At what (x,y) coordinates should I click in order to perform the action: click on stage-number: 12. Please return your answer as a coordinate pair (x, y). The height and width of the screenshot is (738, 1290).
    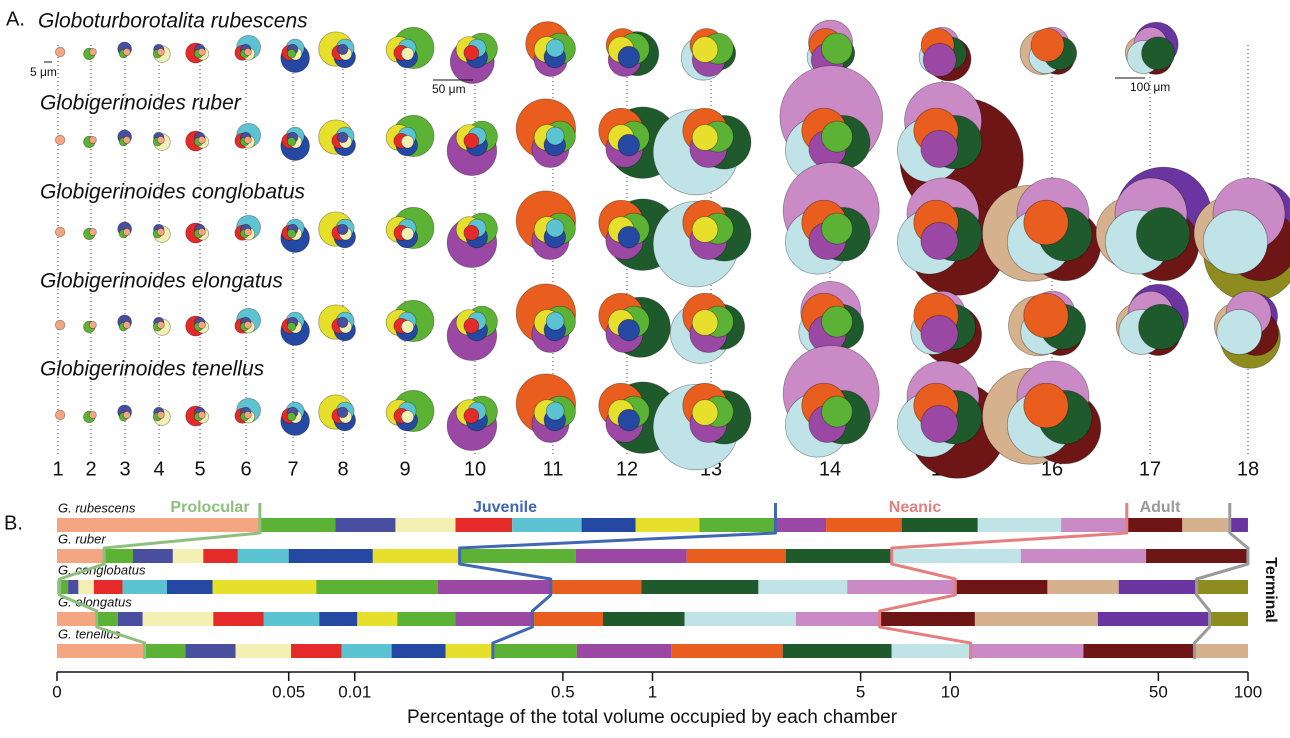
    Looking at the image, I should click on (627, 469).